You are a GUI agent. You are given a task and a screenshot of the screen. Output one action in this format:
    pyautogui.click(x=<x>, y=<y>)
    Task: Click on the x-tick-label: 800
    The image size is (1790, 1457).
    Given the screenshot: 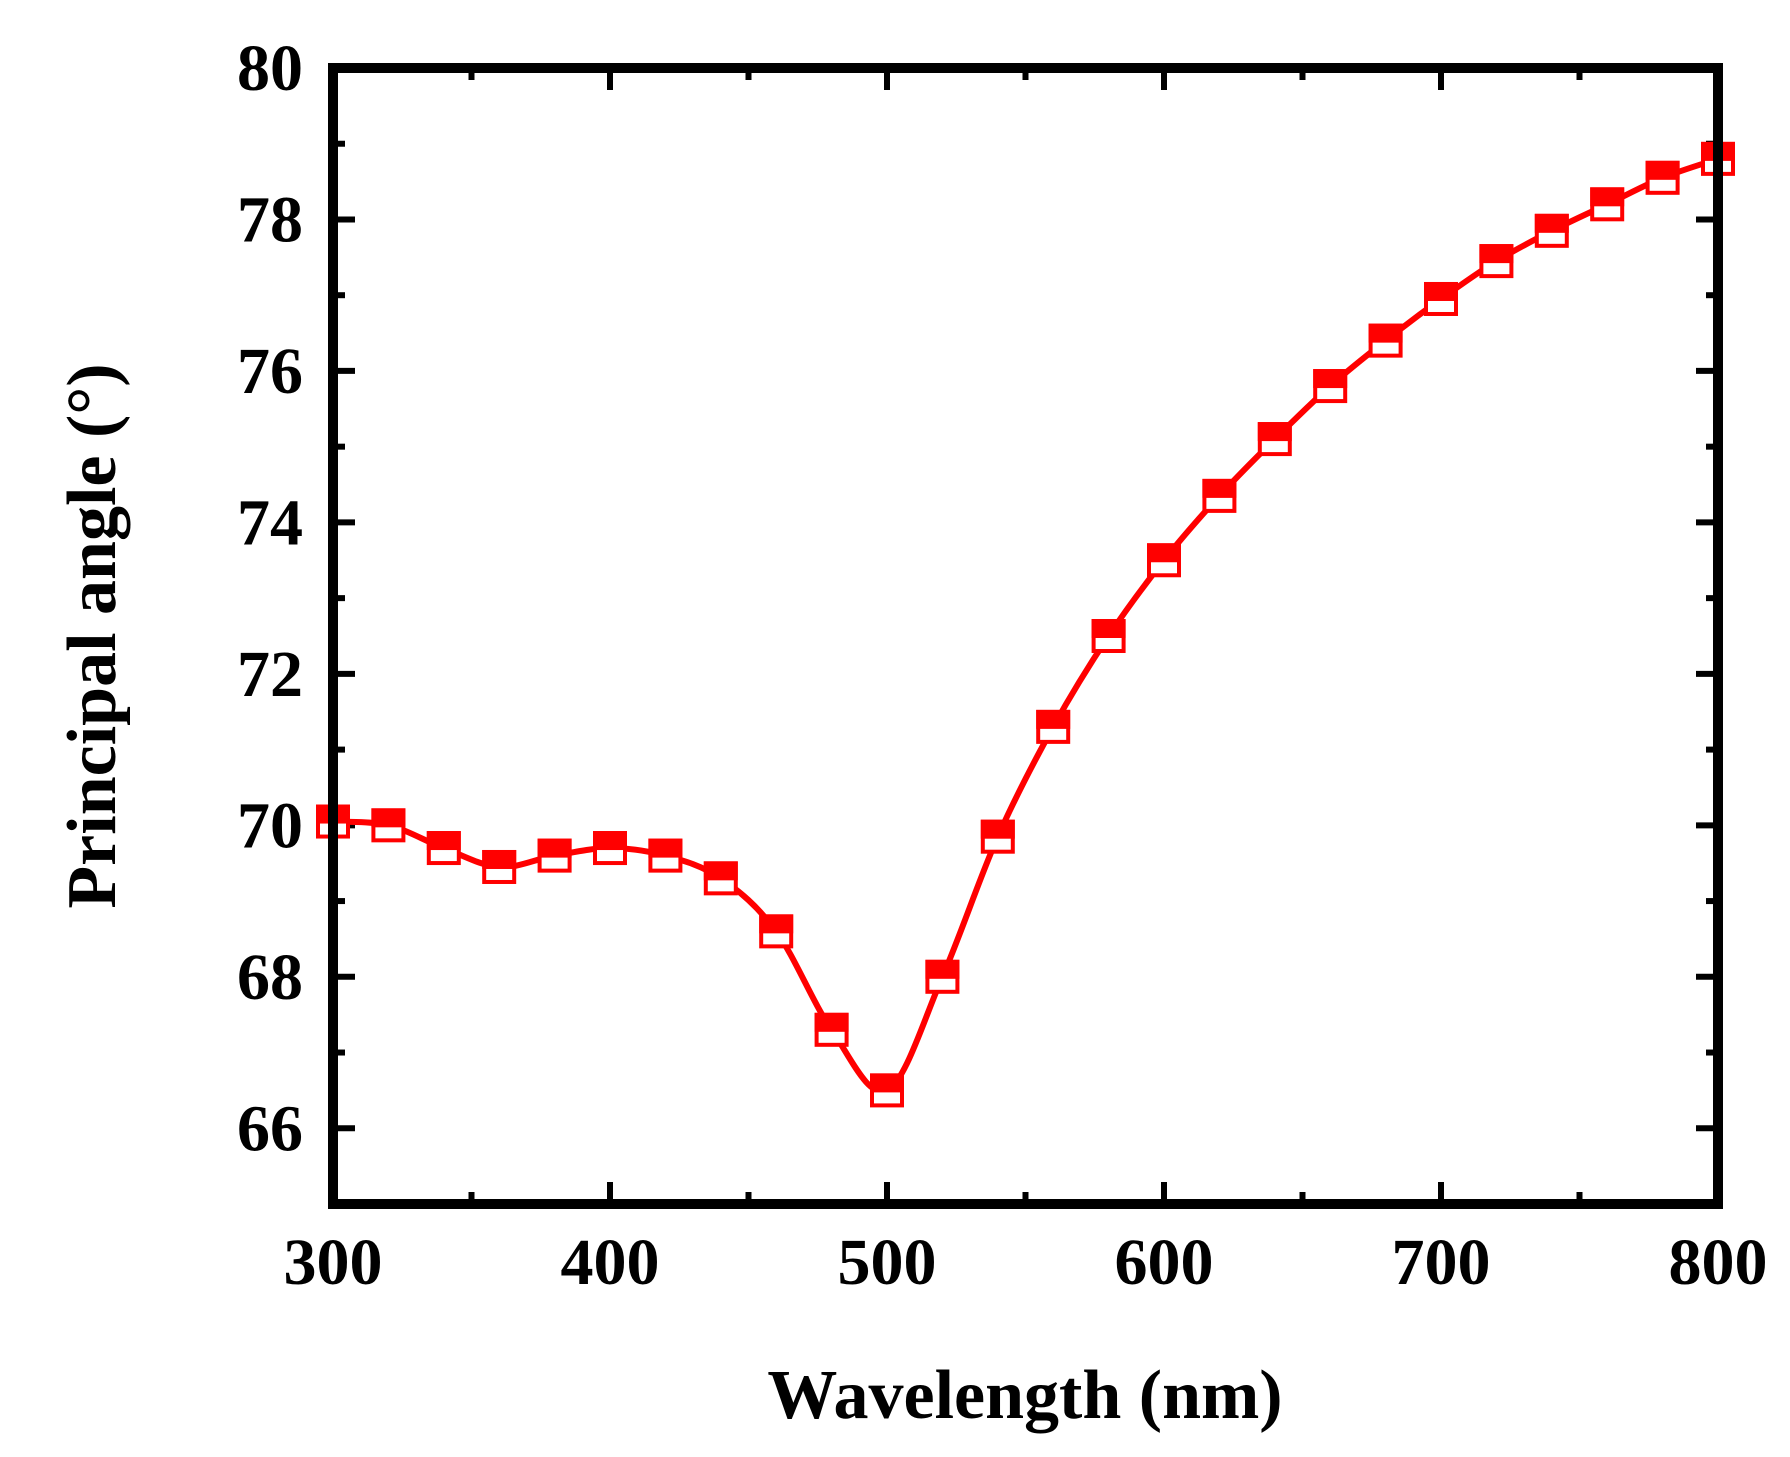 What is the action you would take?
    pyautogui.click(x=1718, y=1262)
    